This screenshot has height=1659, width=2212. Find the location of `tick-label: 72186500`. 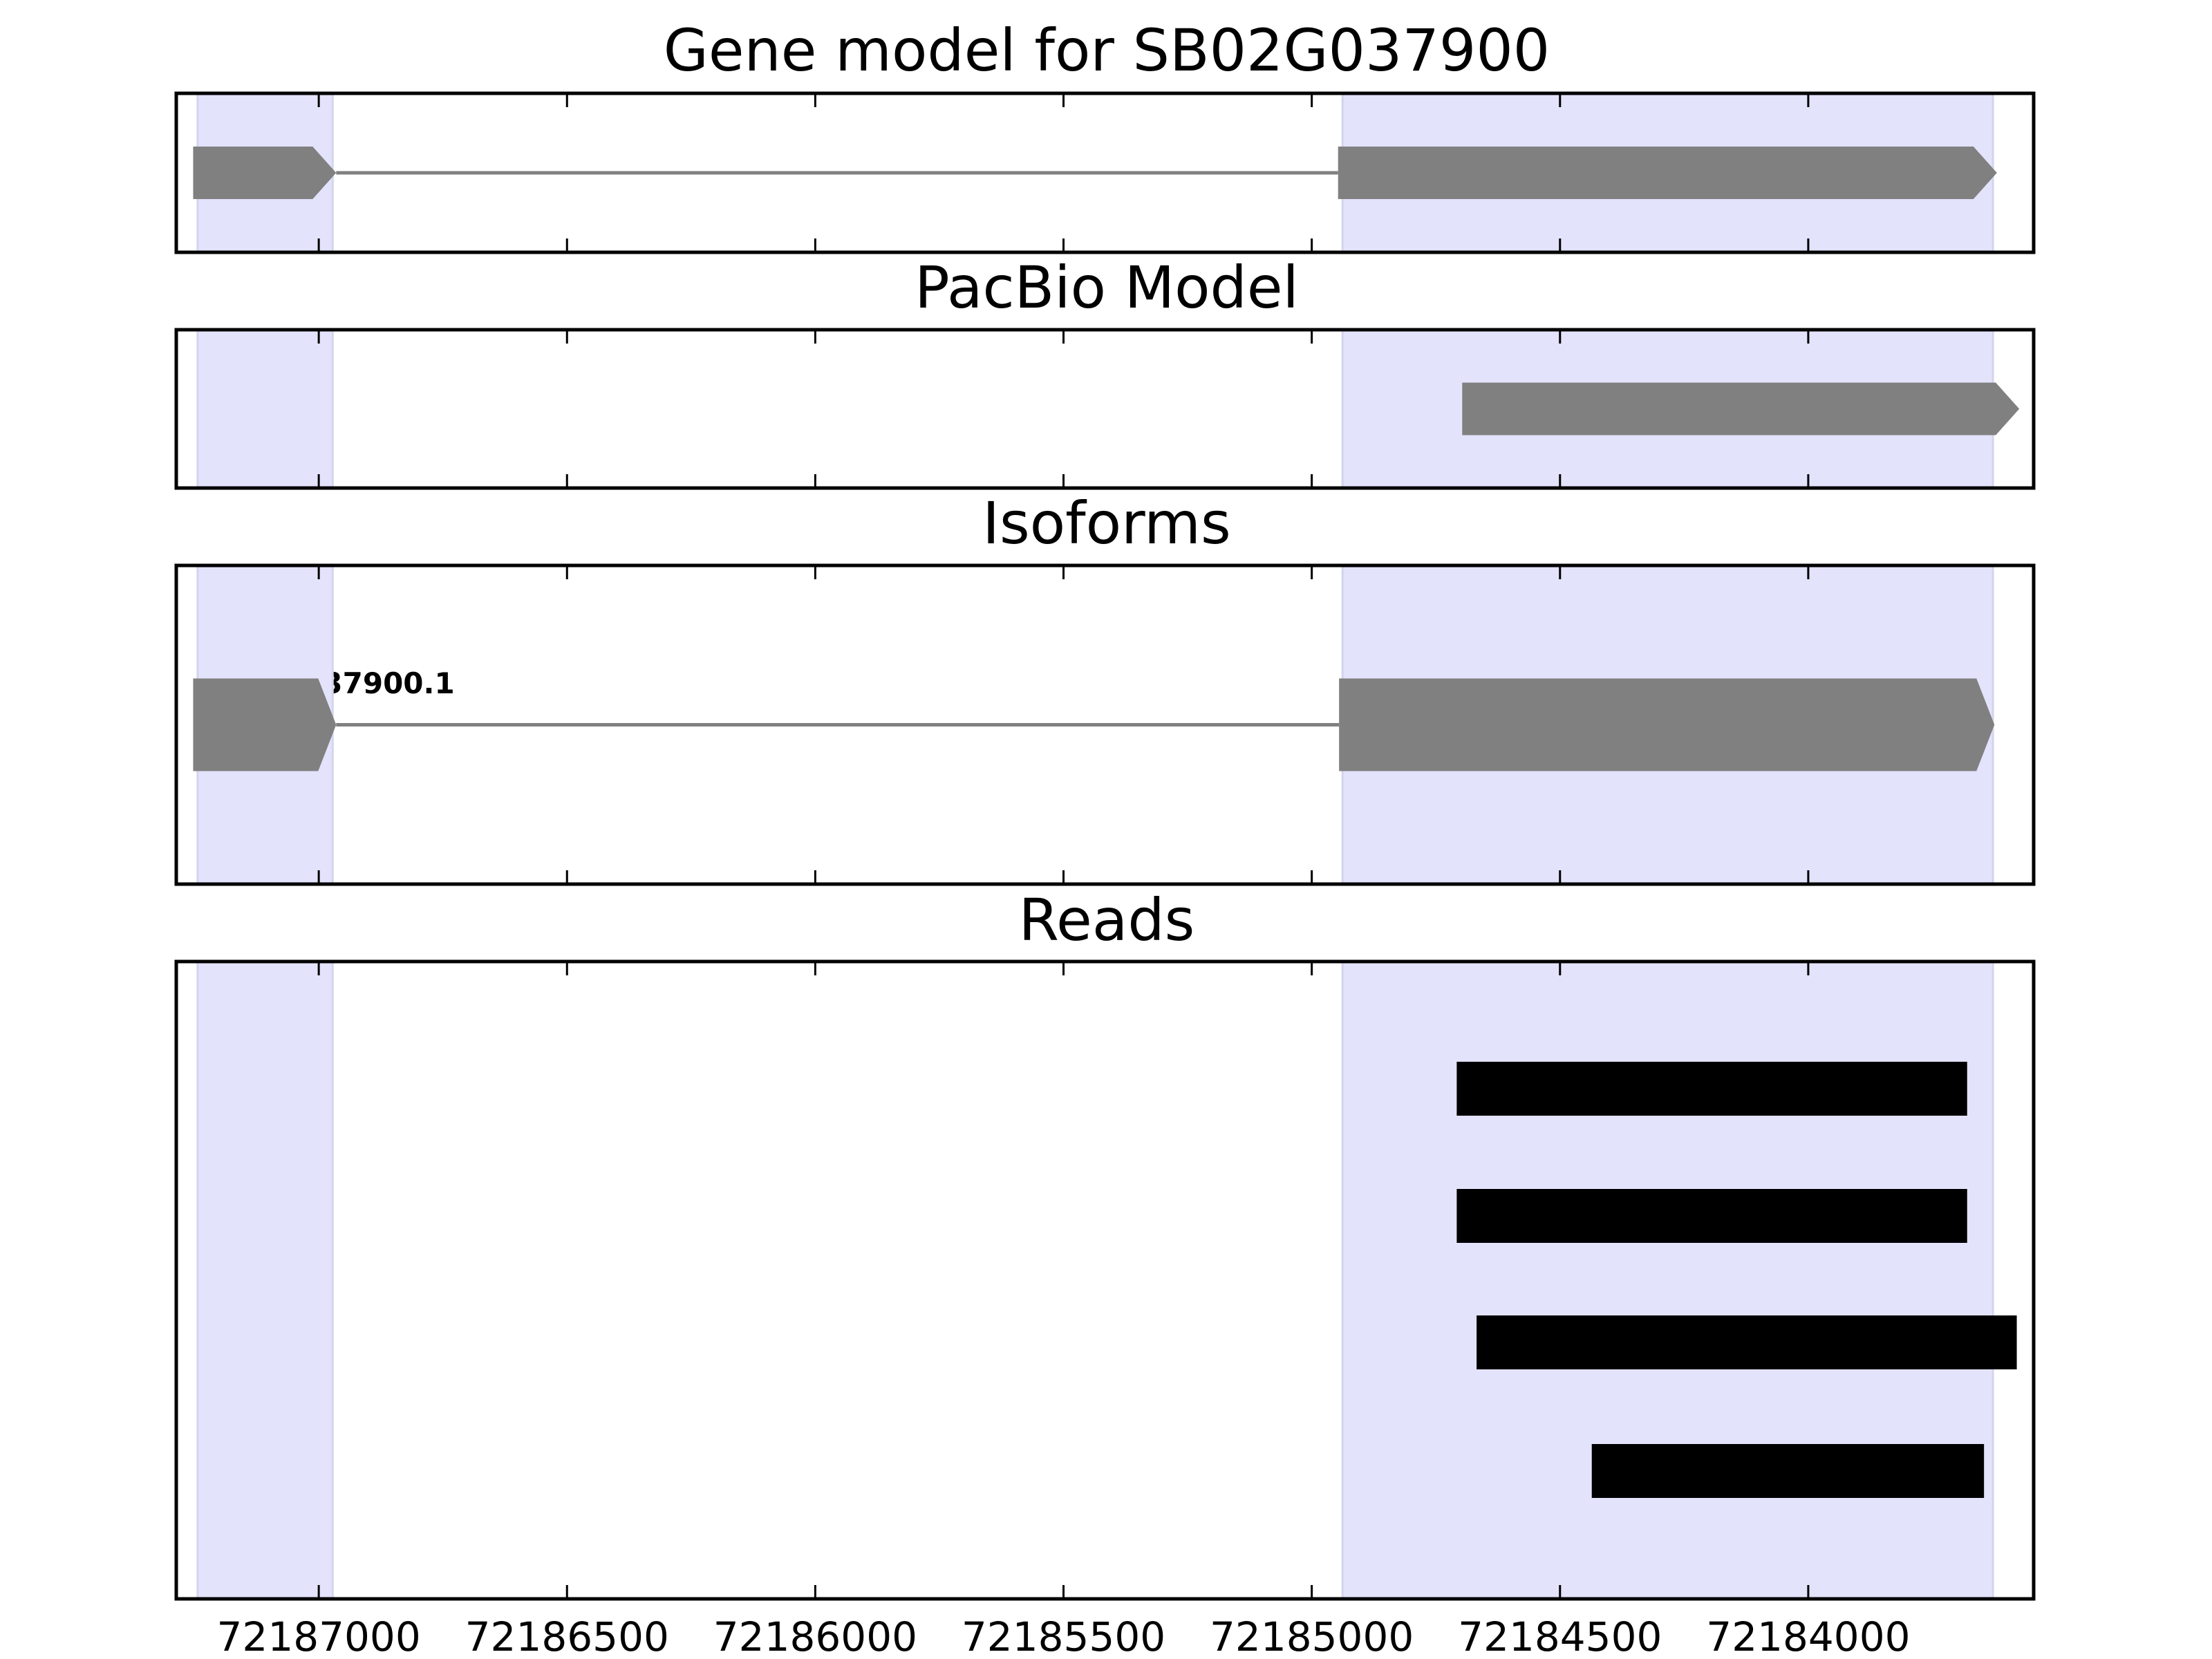

tick-label: 72186500 is located at coordinates (567, 1636).